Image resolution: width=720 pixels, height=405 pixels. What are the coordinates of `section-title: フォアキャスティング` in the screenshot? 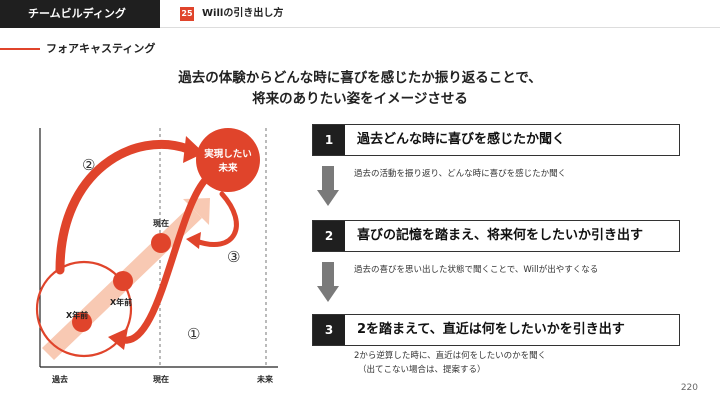 It's located at (101, 48).